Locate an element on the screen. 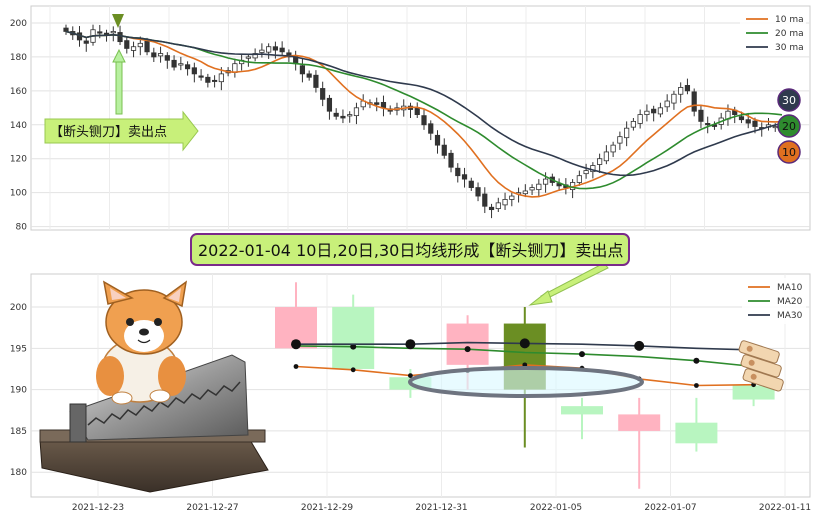 The image size is (819, 520). overview-y-tick-label: 180 is located at coordinates (18, 58).